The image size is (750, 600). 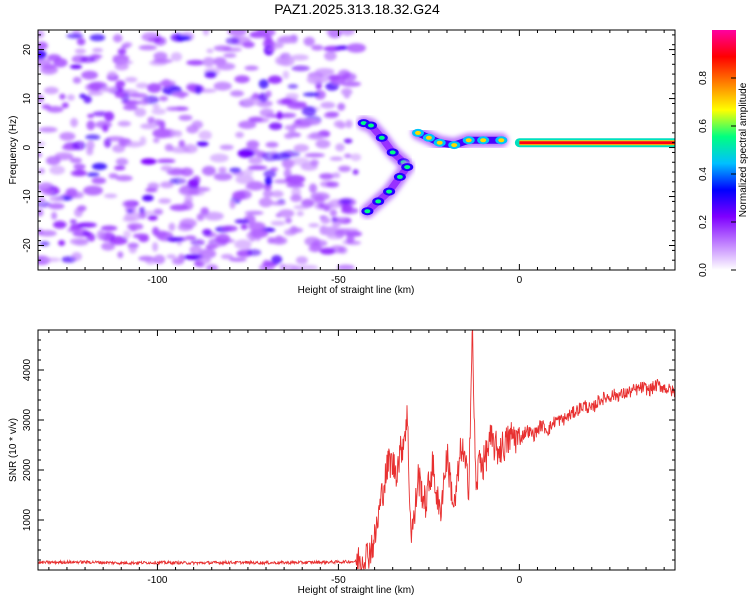 What do you see at coordinates (357, 9) in the screenshot?
I see `figure-title: PAZ1.2025.313.18.32.G24` at bounding box center [357, 9].